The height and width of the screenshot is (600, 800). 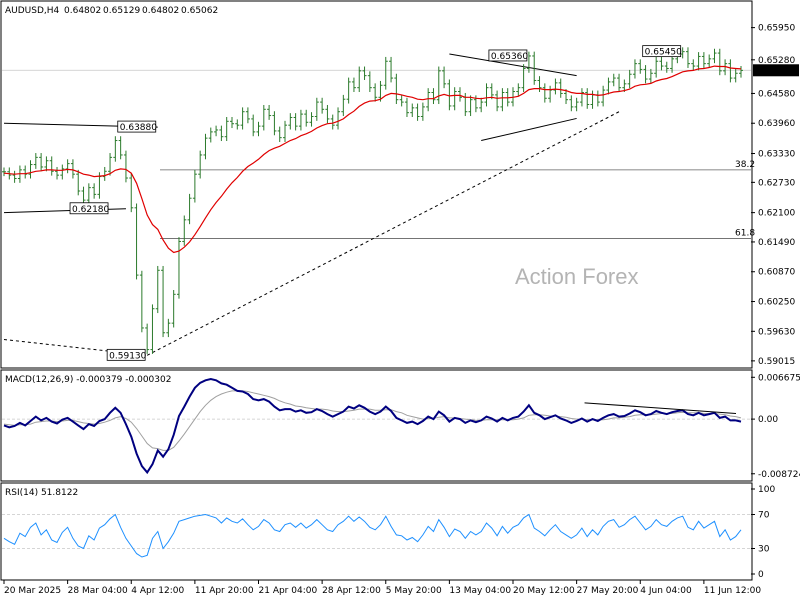 I want to click on rsi-plot, so click(x=376, y=535).